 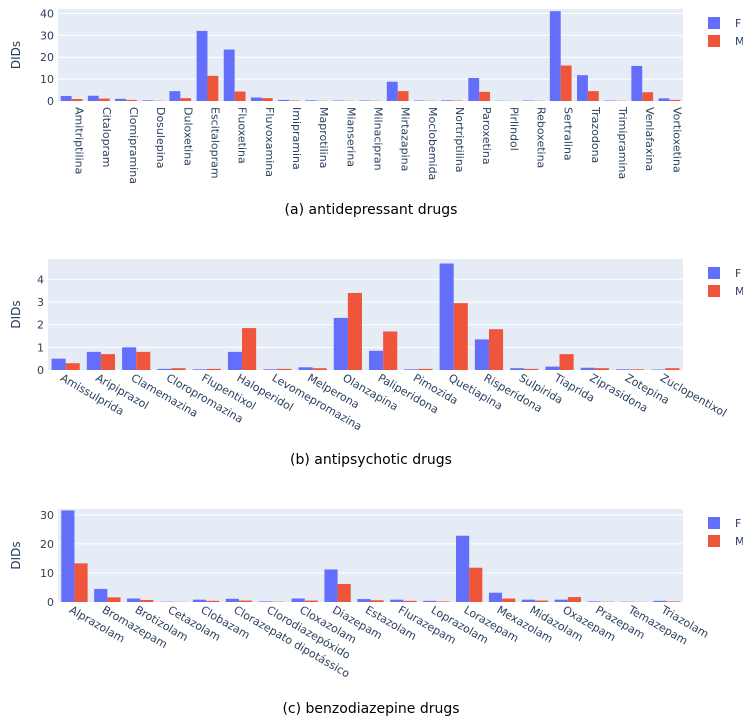 What do you see at coordinates (486, 136) in the screenshot?
I see `x-tick-label: Paroxetina` at bounding box center [486, 136].